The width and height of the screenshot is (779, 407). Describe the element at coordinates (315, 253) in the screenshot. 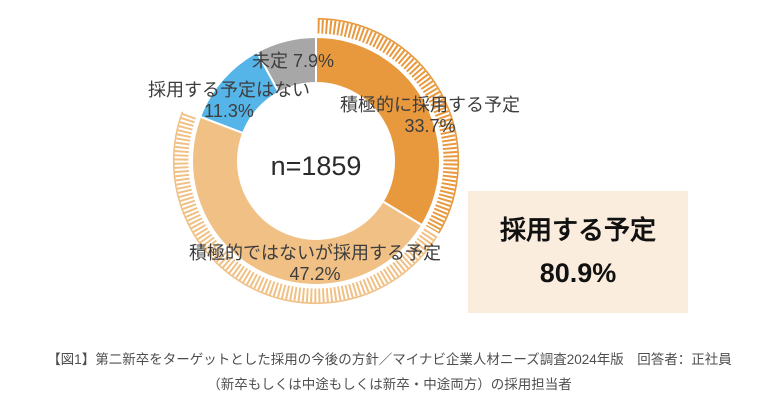

I see `segment-label-text: 積極的ではないが採用する予定` at that location.